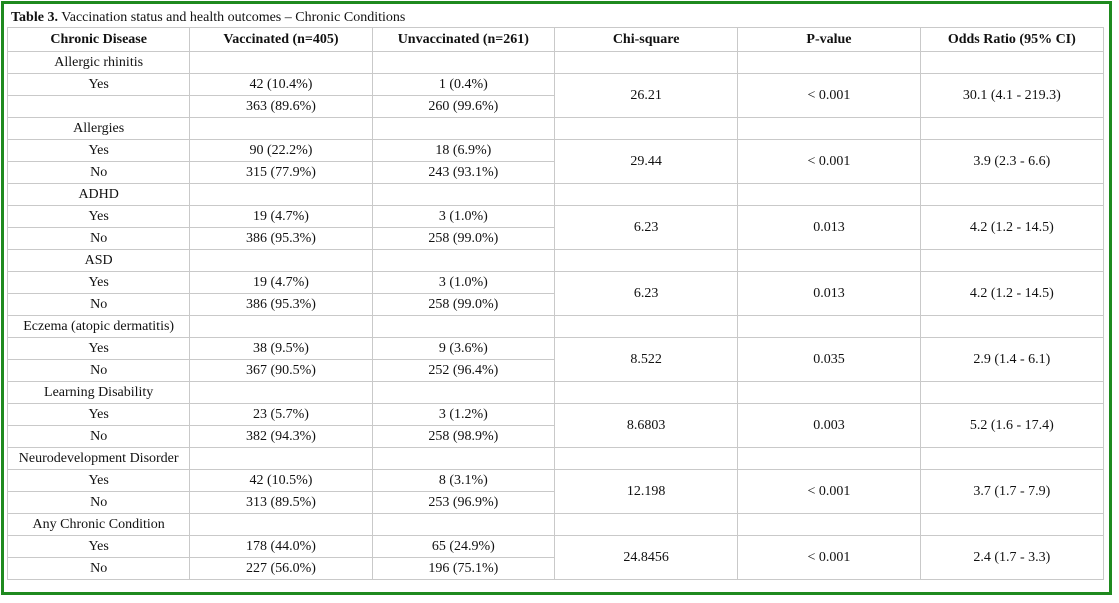  Describe the element at coordinates (646, 95) in the screenshot. I see `chi-square-value: 26.21` at that location.